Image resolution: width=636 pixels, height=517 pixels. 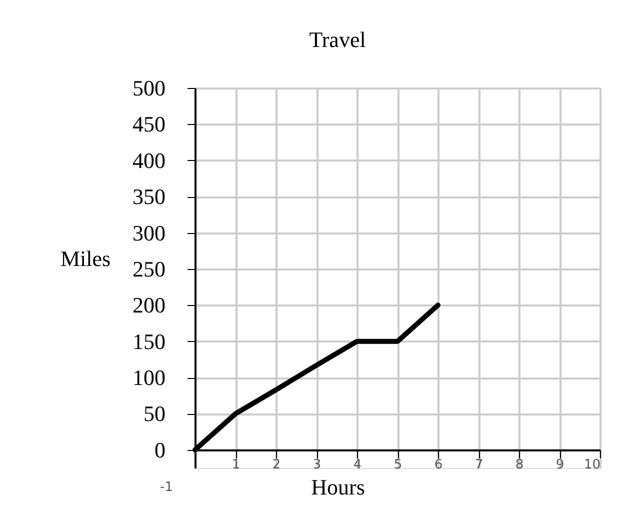 I want to click on x-tick-label: 8, so click(x=519, y=464).